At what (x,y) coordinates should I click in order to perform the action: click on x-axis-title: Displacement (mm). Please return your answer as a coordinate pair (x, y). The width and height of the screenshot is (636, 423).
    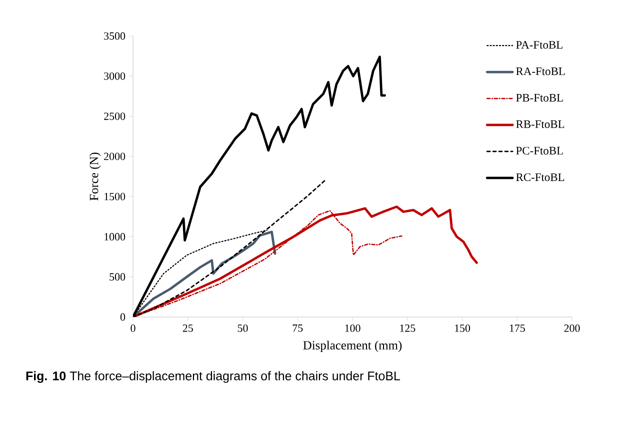
    Looking at the image, I should click on (352, 346).